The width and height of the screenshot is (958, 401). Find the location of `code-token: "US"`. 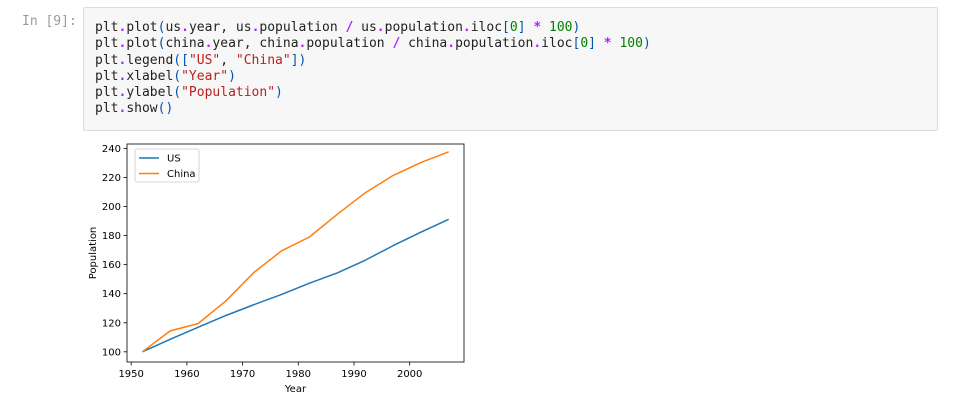

code-token: "US" is located at coordinates (204, 60).